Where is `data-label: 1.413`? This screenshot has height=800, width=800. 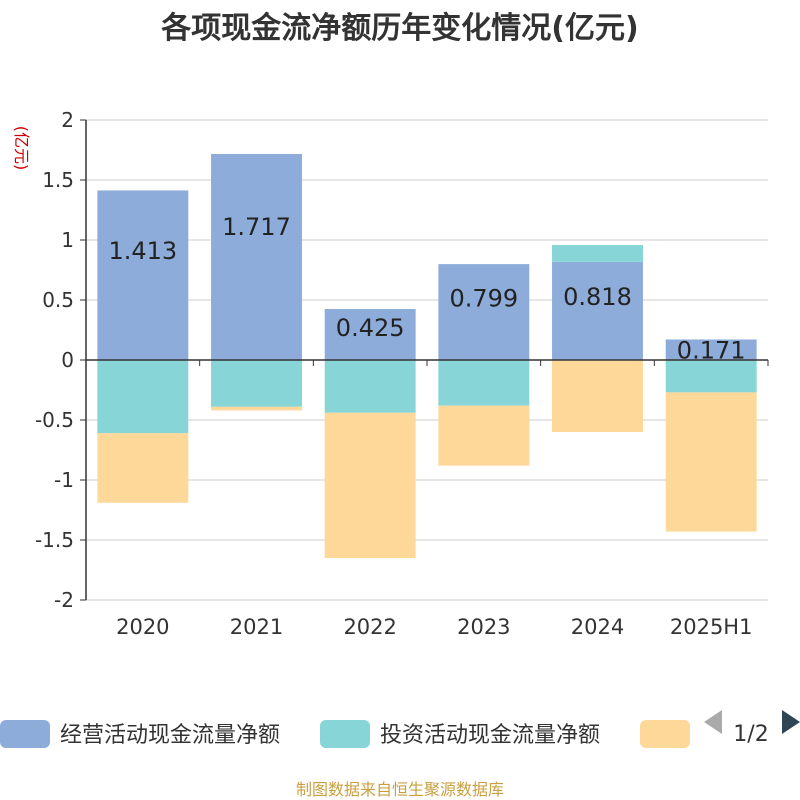 data-label: 1.413 is located at coordinates (142, 251).